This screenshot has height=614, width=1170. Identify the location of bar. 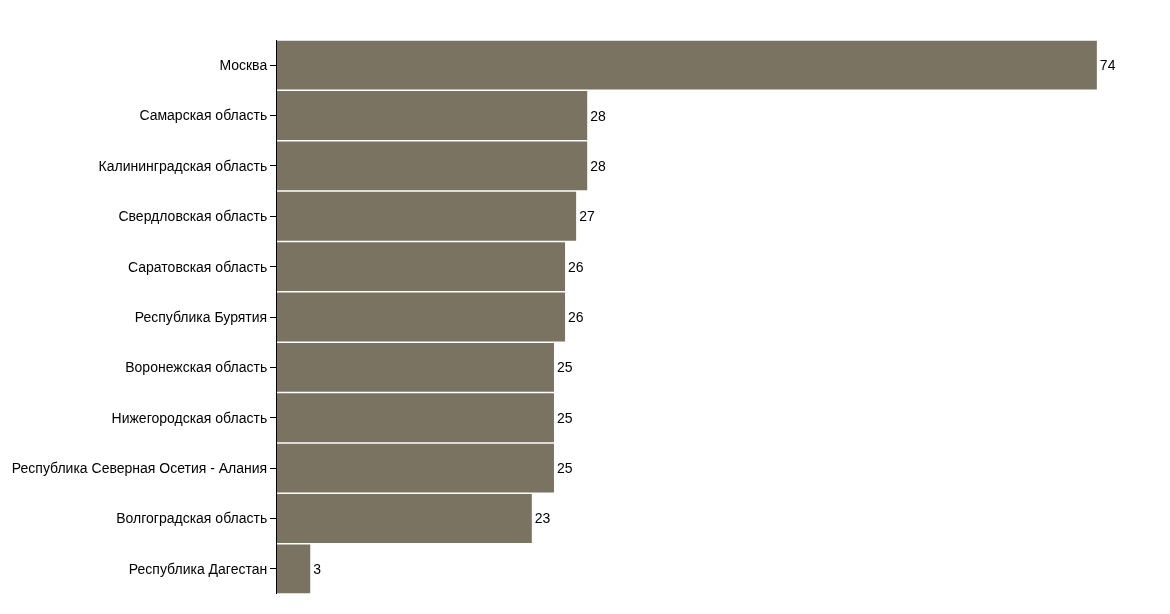
(421, 317).